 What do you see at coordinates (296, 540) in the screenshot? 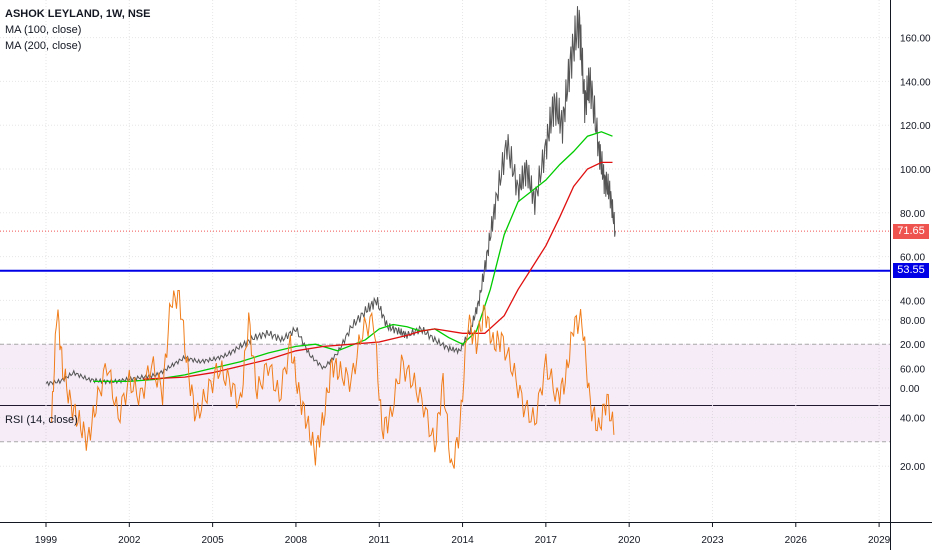
I see `time-tick-label: 2008` at bounding box center [296, 540].